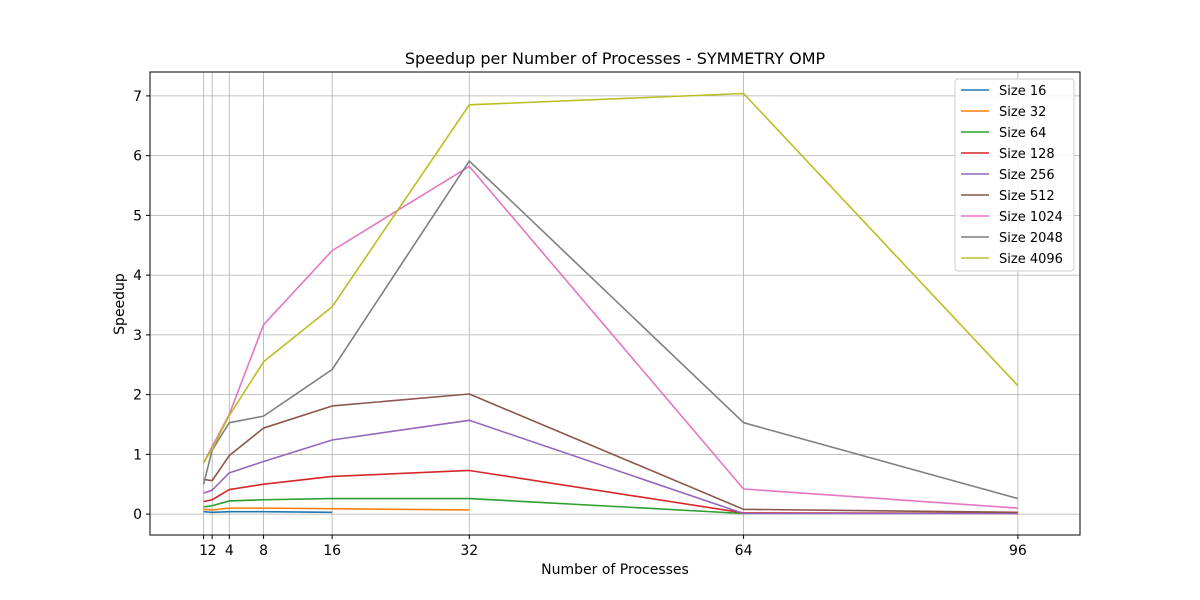  What do you see at coordinates (212, 551) in the screenshot?
I see `x-tick-label: 2` at bounding box center [212, 551].